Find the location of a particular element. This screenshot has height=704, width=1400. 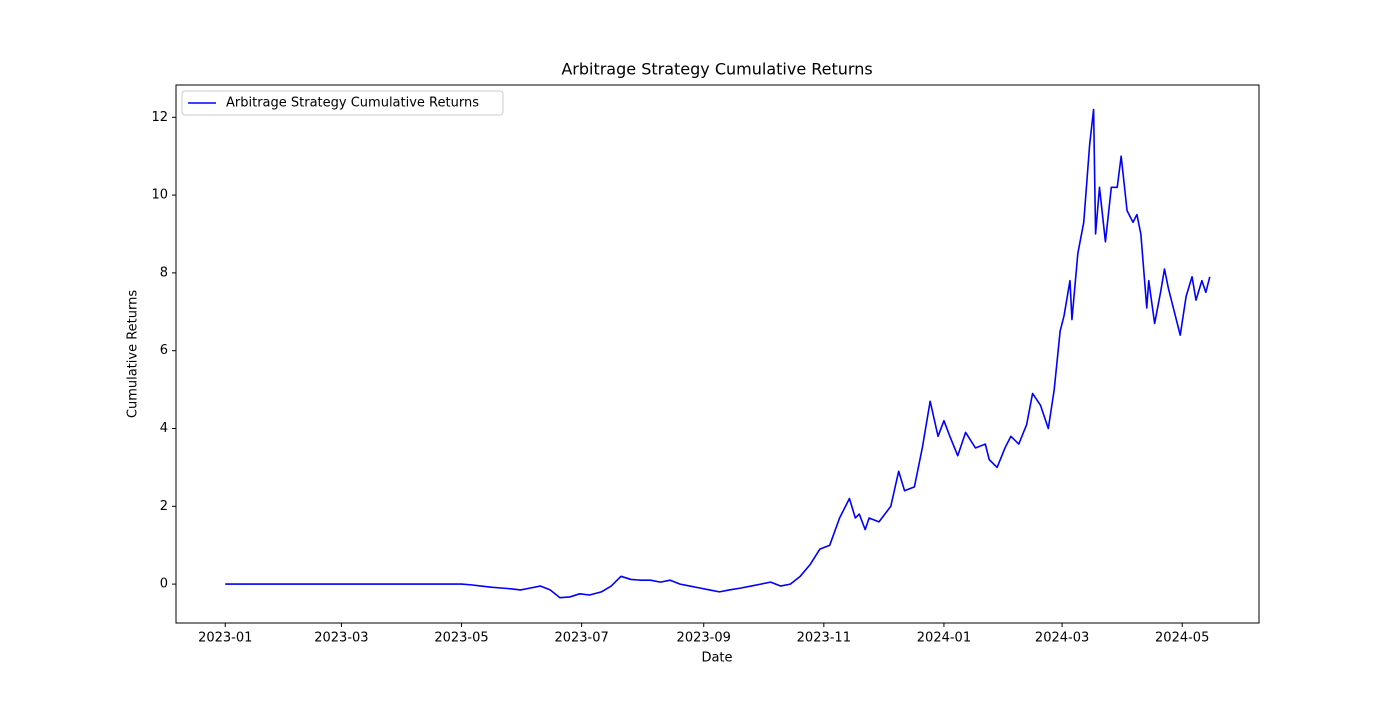

y-axis-label: Cumulative Returns is located at coordinates (133, 354).